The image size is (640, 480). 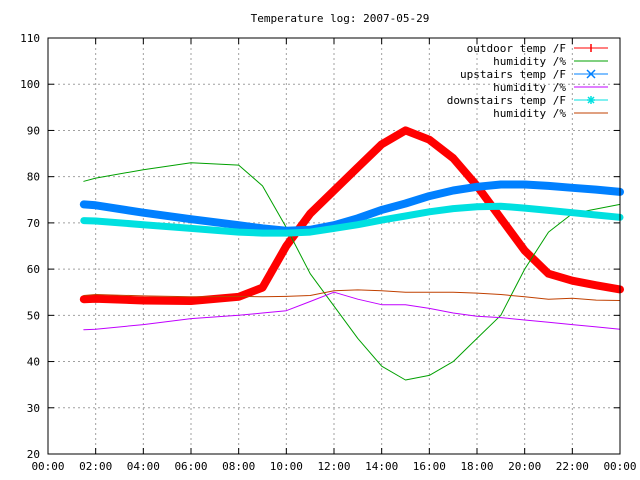 What do you see at coordinates (429, 466) in the screenshot?
I see `x-tick-label: 16:00` at bounding box center [429, 466].